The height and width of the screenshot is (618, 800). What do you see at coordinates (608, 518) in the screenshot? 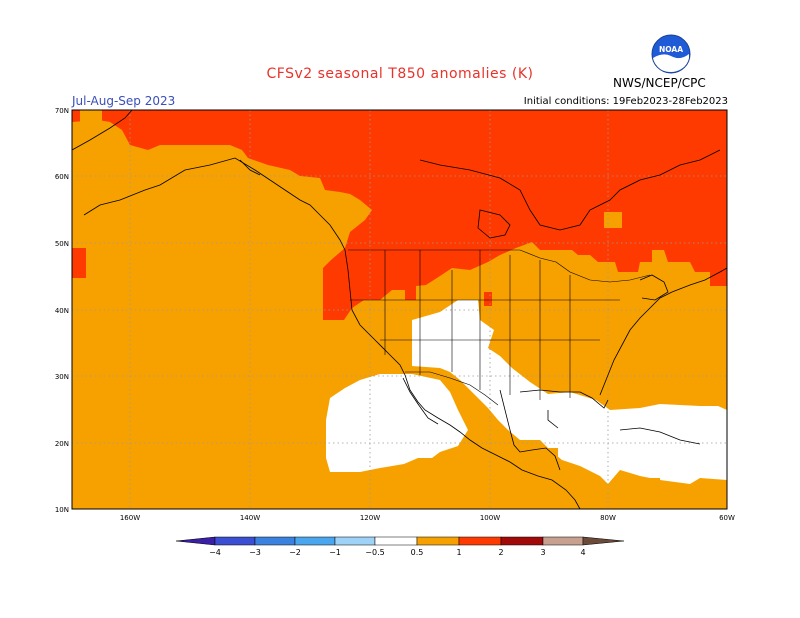
I see `lon-label: 80W` at bounding box center [608, 518].